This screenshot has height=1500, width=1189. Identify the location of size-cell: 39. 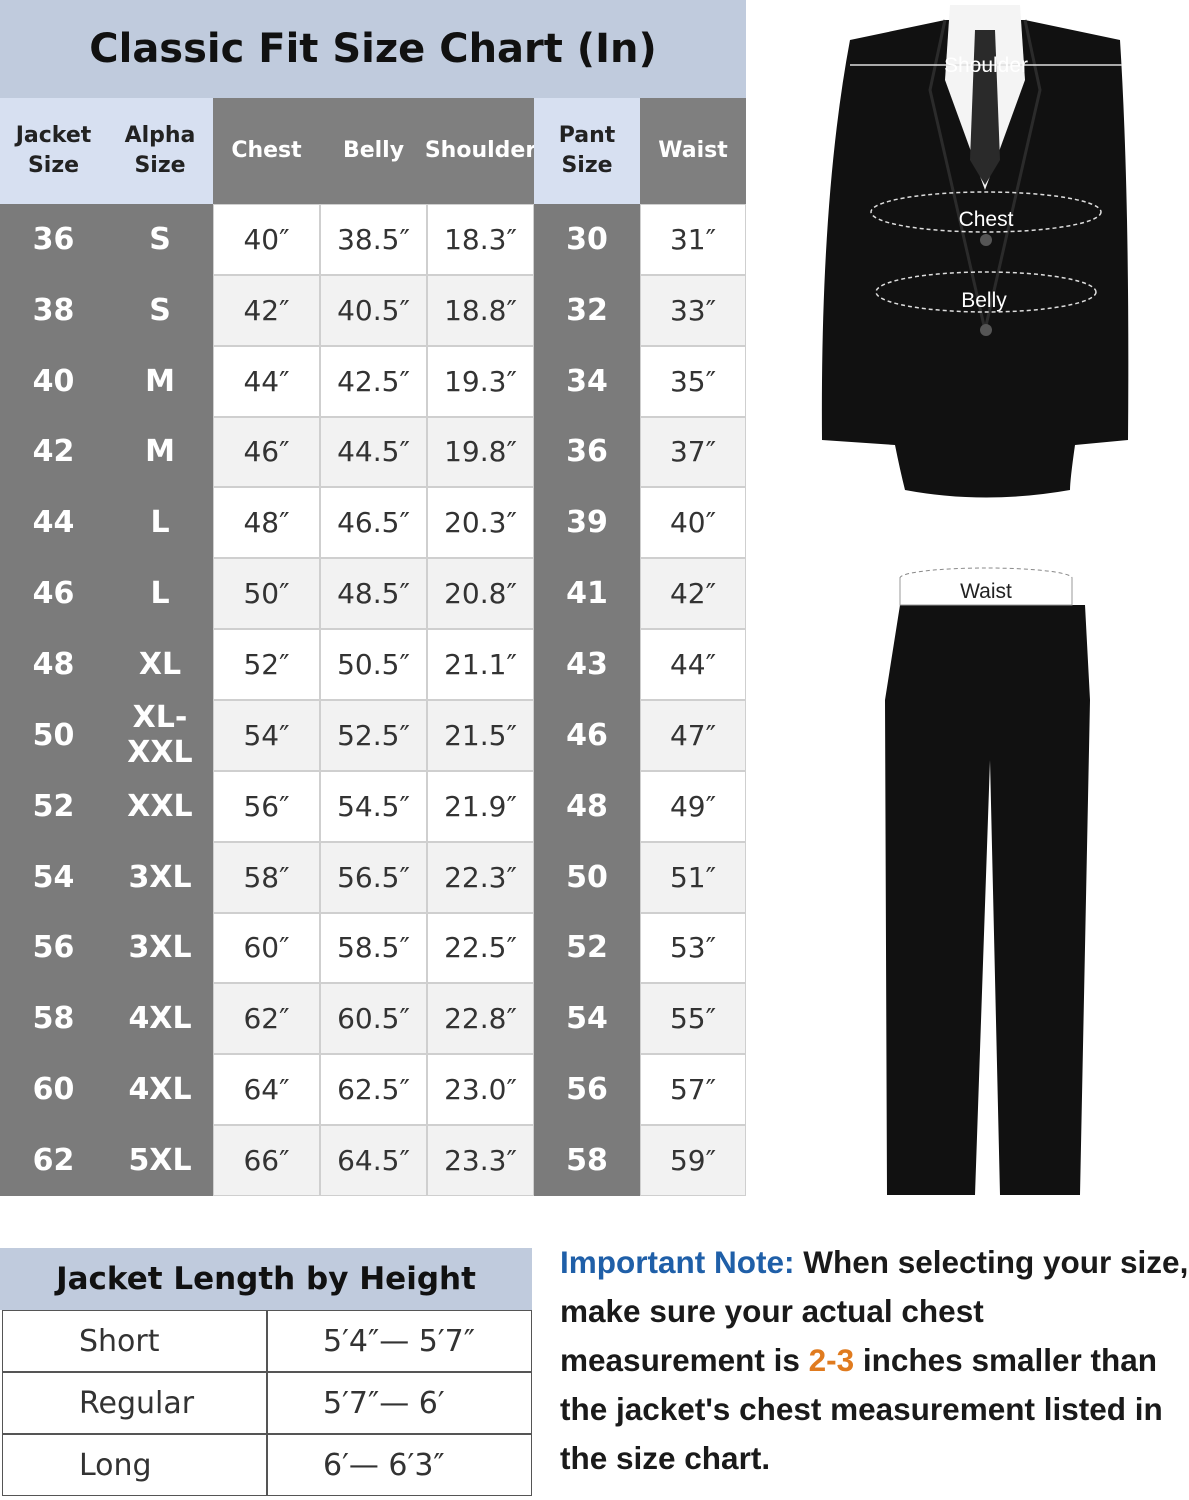
(587, 523).